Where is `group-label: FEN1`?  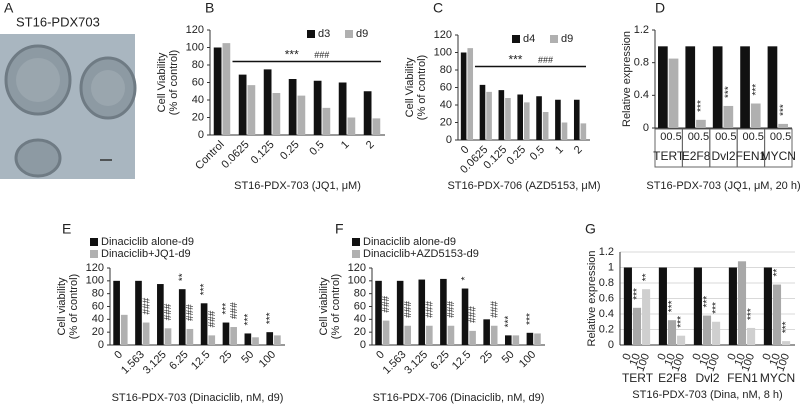 group-label: FEN1 is located at coordinates (751, 156).